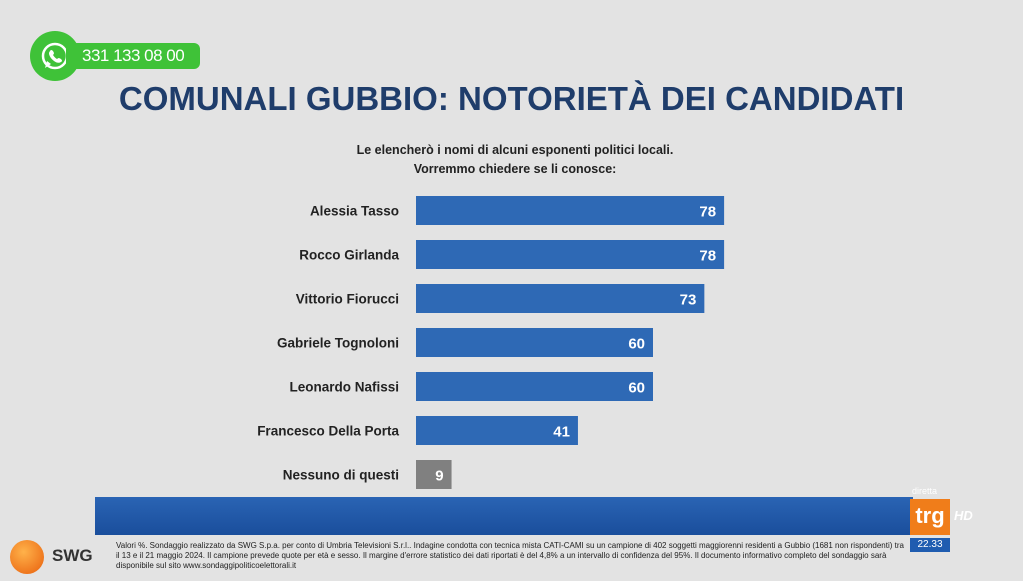  I want to click on category-label: Francesco Della Porta, so click(328, 431).